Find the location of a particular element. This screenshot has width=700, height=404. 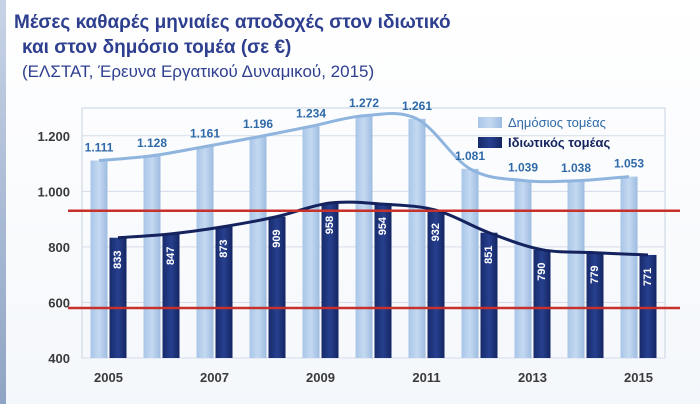

chart-title-line-2: και στον δημόσιο τομέα (σε €) is located at coordinates (157, 47).